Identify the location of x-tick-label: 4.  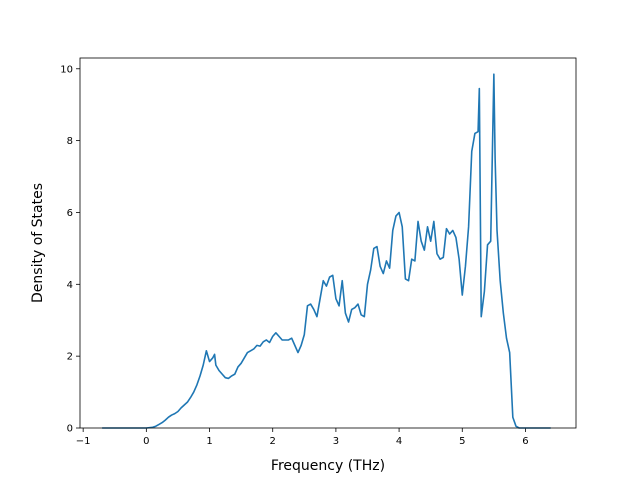
(399, 441).